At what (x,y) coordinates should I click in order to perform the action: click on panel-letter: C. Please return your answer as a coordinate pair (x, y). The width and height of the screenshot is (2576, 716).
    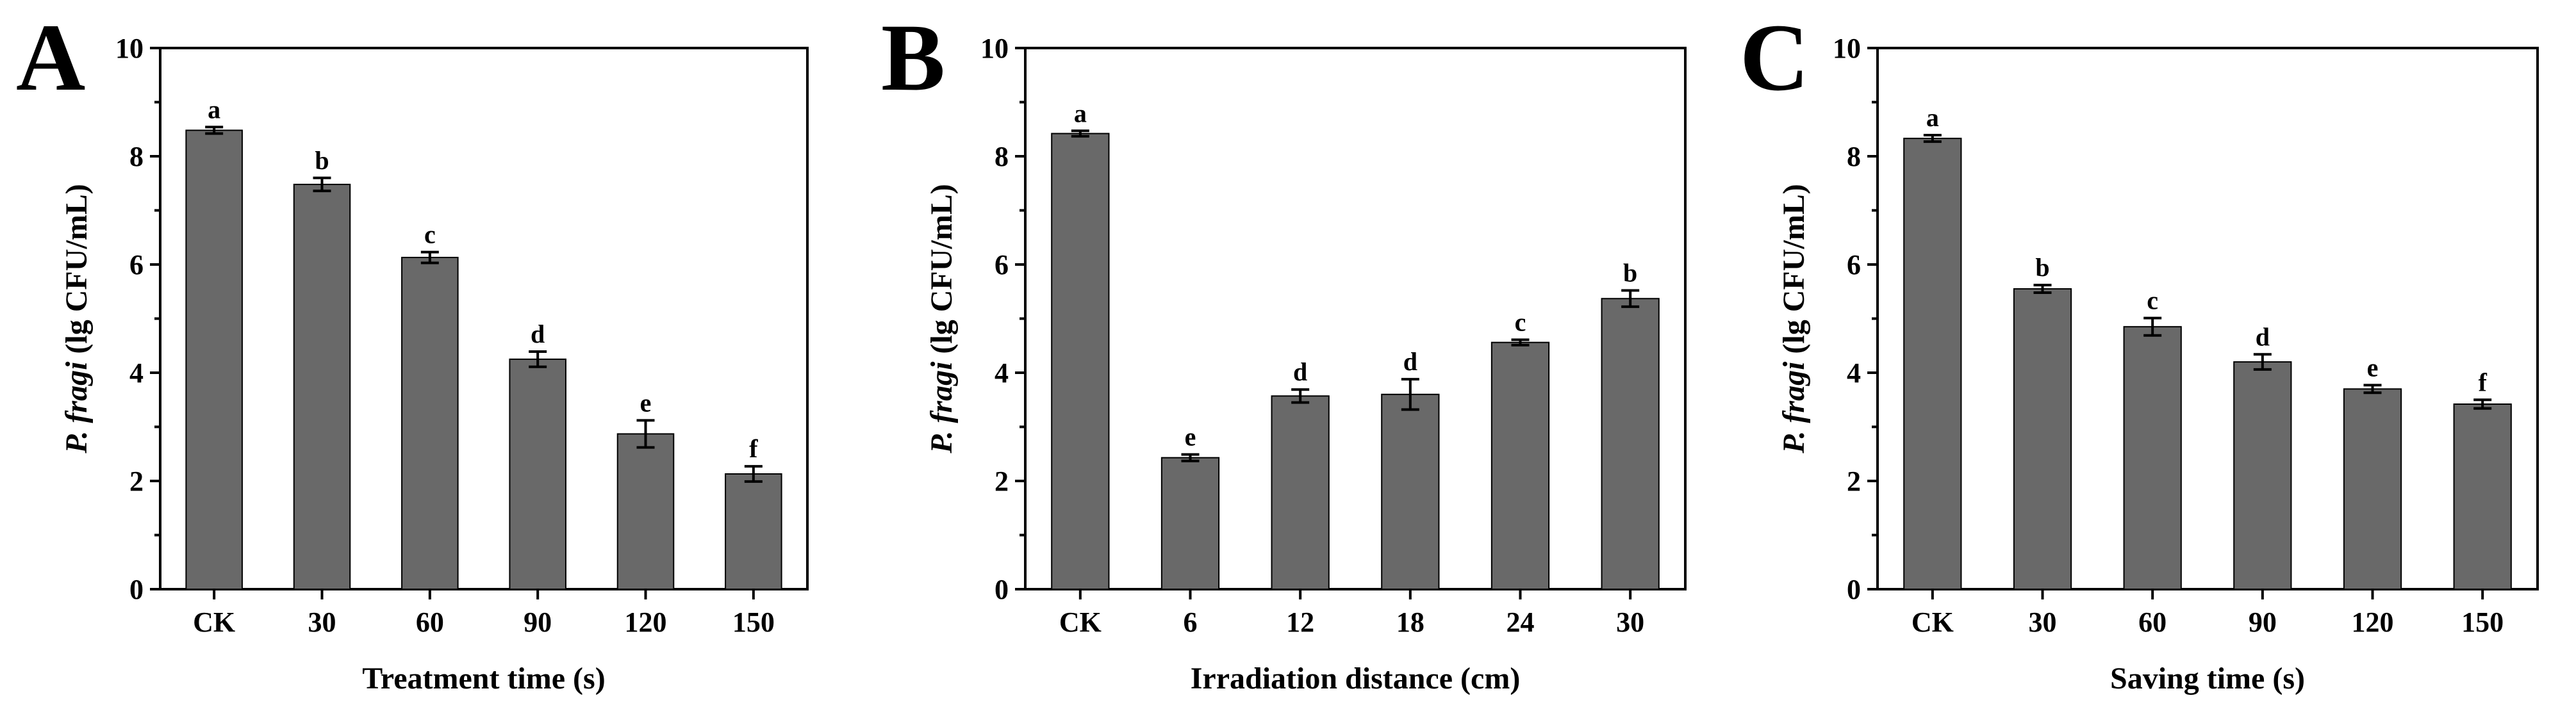
    Looking at the image, I should click on (1774, 58).